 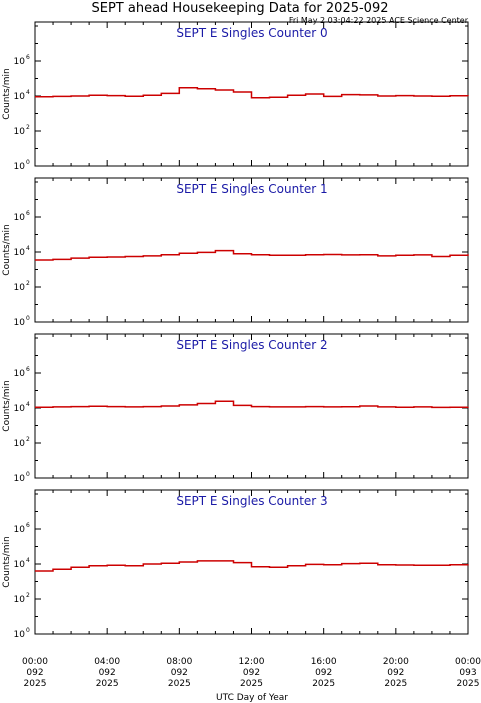 I want to click on x-tick-label-time: 20:00, so click(x=396, y=662).